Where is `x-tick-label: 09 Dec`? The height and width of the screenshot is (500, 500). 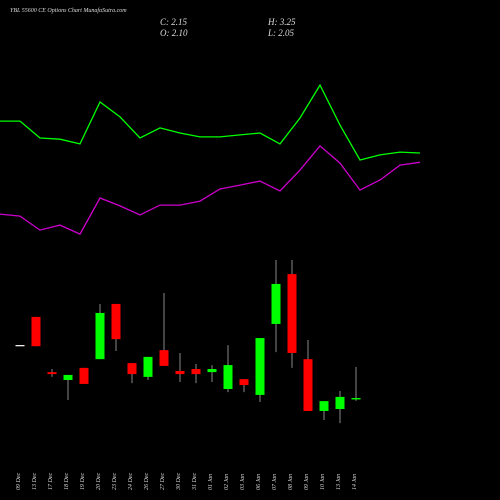 x-tick-label: 09 Dec is located at coordinates (19, 481).